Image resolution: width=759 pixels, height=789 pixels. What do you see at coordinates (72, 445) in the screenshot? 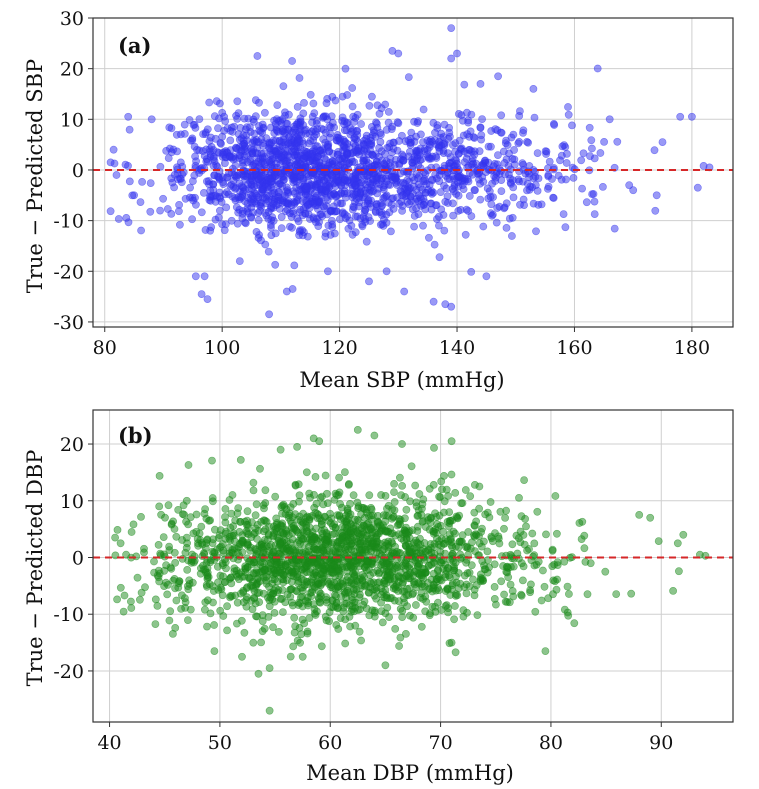
I see `dbp-y-tick-label: 20` at bounding box center [72, 445].